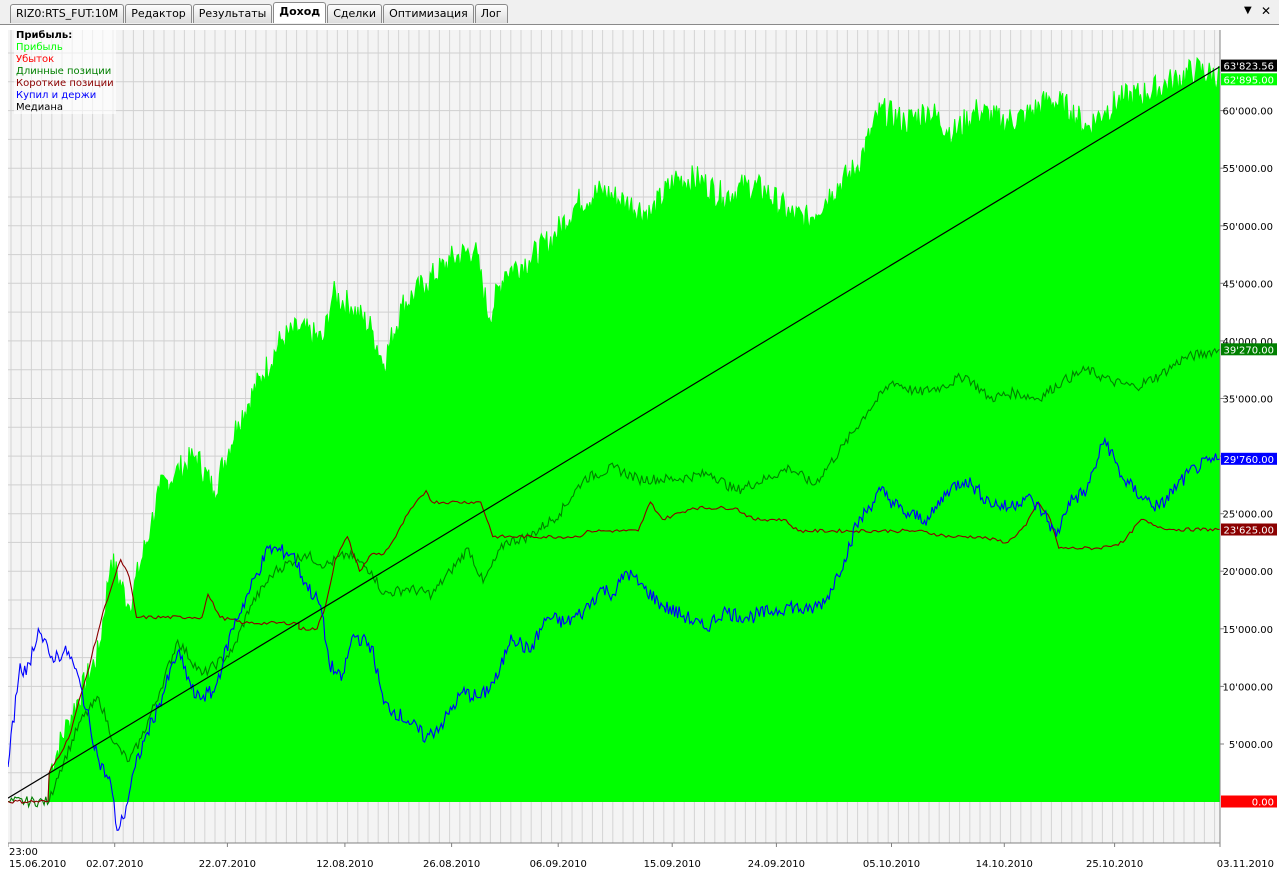 Image resolution: width=1279 pixels, height=870 pixels. I want to click on close-icon: ✕, so click(1266, 11).